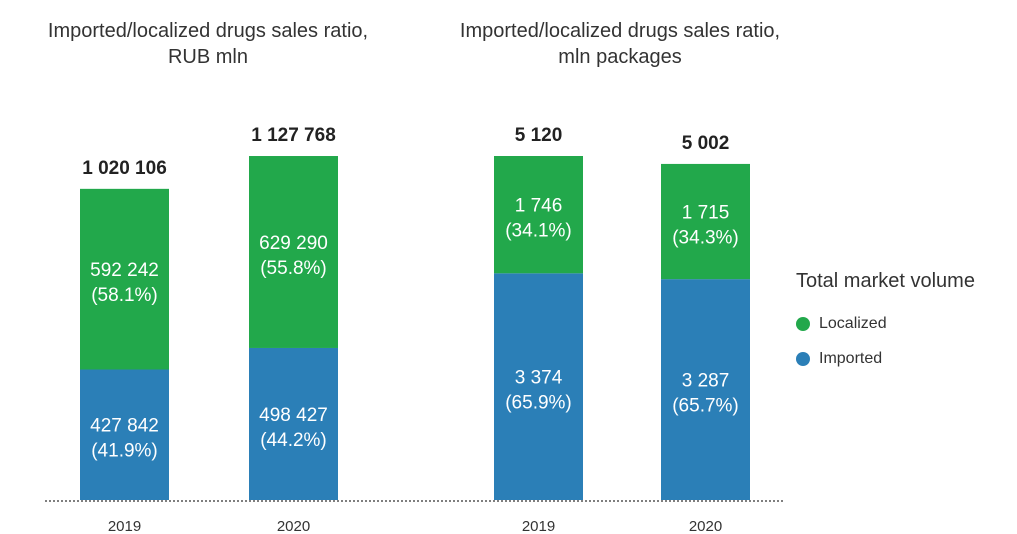  What do you see at coordinates (124, 451) in the screenshot?
I see `pct-label-rub-2019-imported: (41.9%)` at bounding box center [124, 451].